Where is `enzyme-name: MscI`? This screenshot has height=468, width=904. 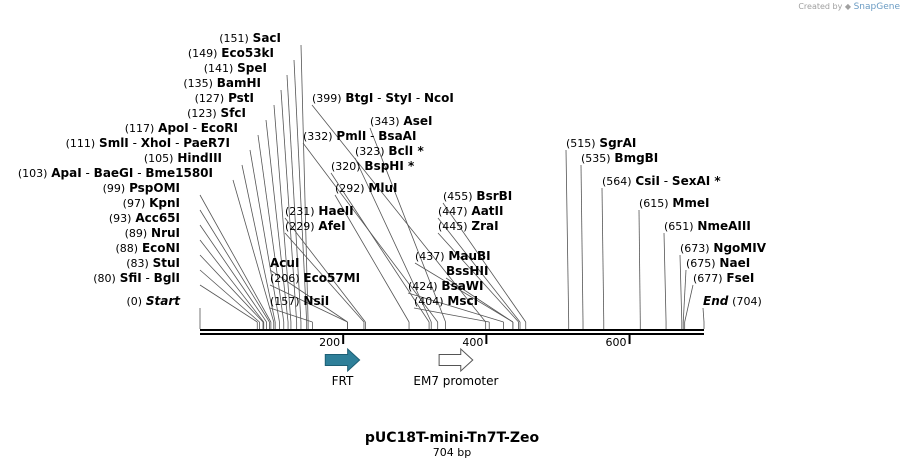
enzyme-name: MscI is located at coordinates (462, 301).